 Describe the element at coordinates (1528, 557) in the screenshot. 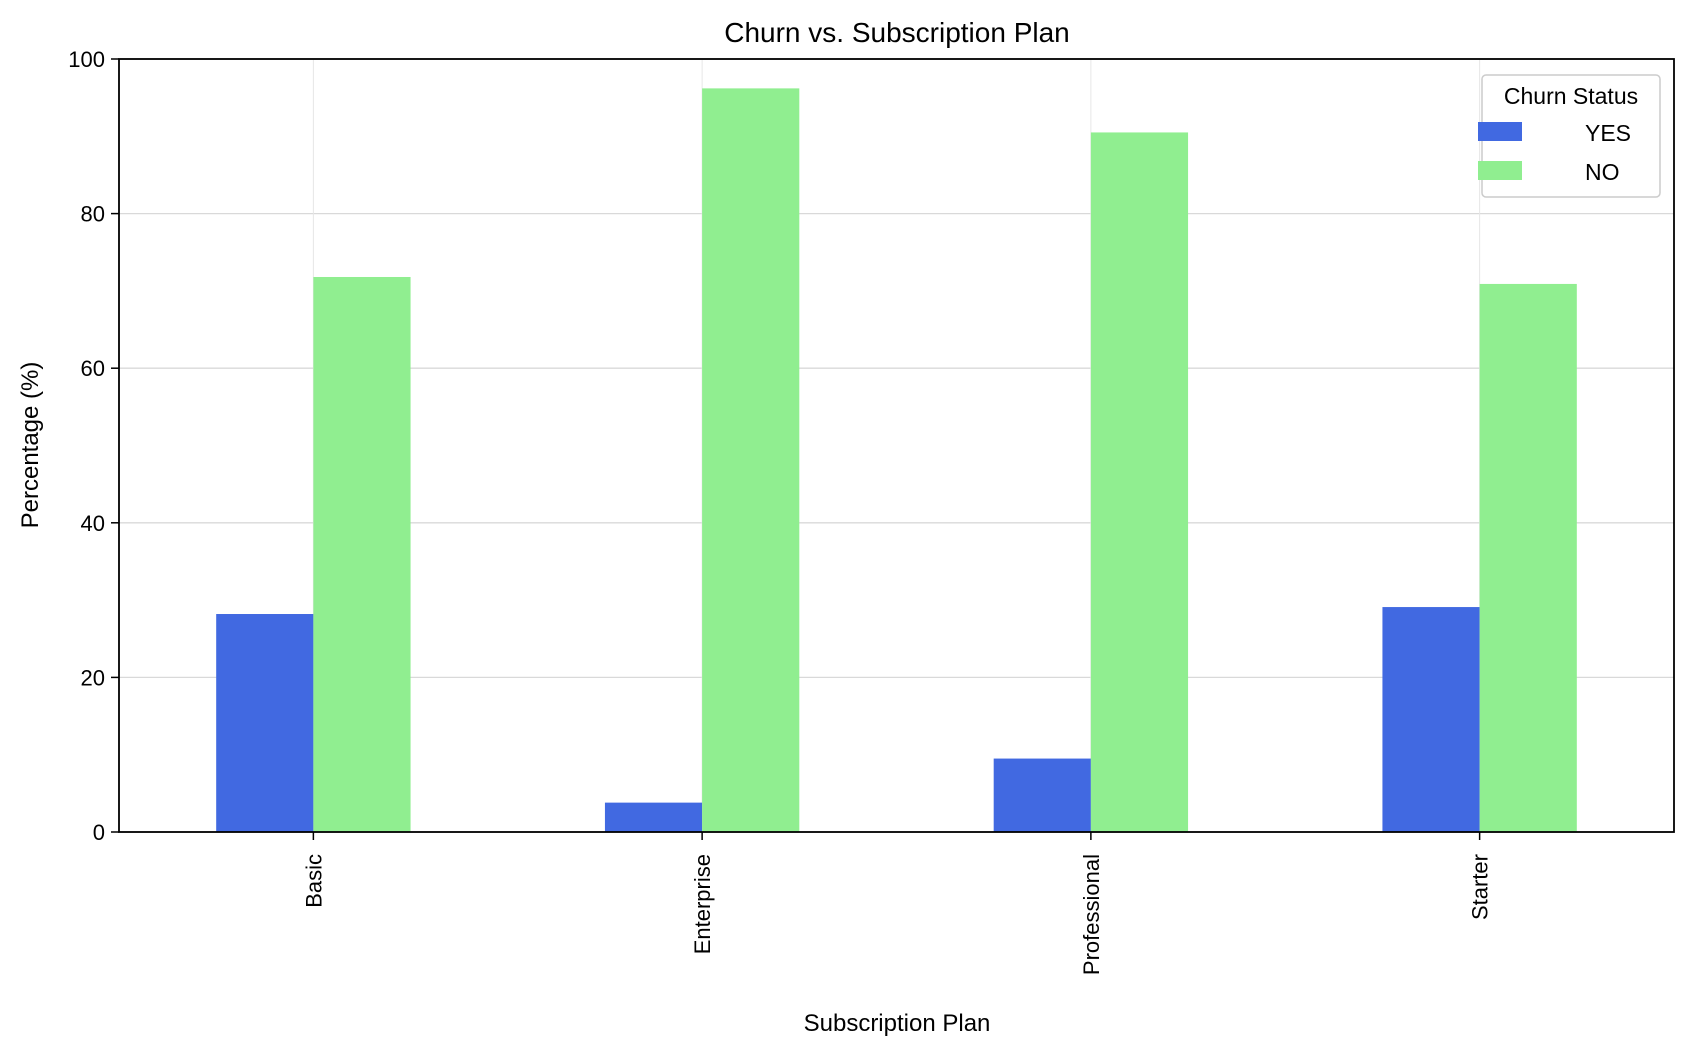

I see `bar-no-starter` at that location.